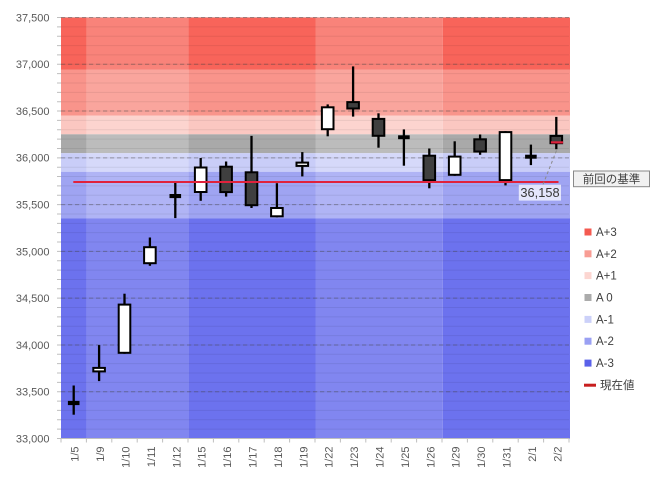 Image resolution: width=656 pixels, height=480 pixels. What do you see at coordinates (606, 255) in the screenshot?
I see `svg-text: A+2` at bounding box center [606, 255].